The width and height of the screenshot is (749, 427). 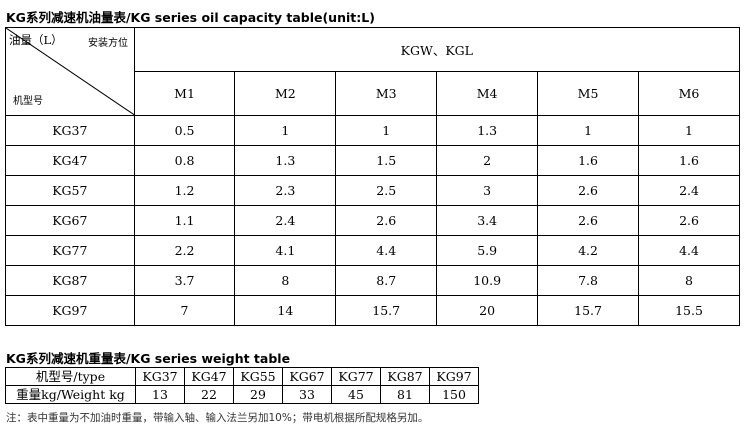 What do you see at coordinates (487, 160) in the screenshot?
I see `oil-value-cell: 2` at bounding box center [487, 160].